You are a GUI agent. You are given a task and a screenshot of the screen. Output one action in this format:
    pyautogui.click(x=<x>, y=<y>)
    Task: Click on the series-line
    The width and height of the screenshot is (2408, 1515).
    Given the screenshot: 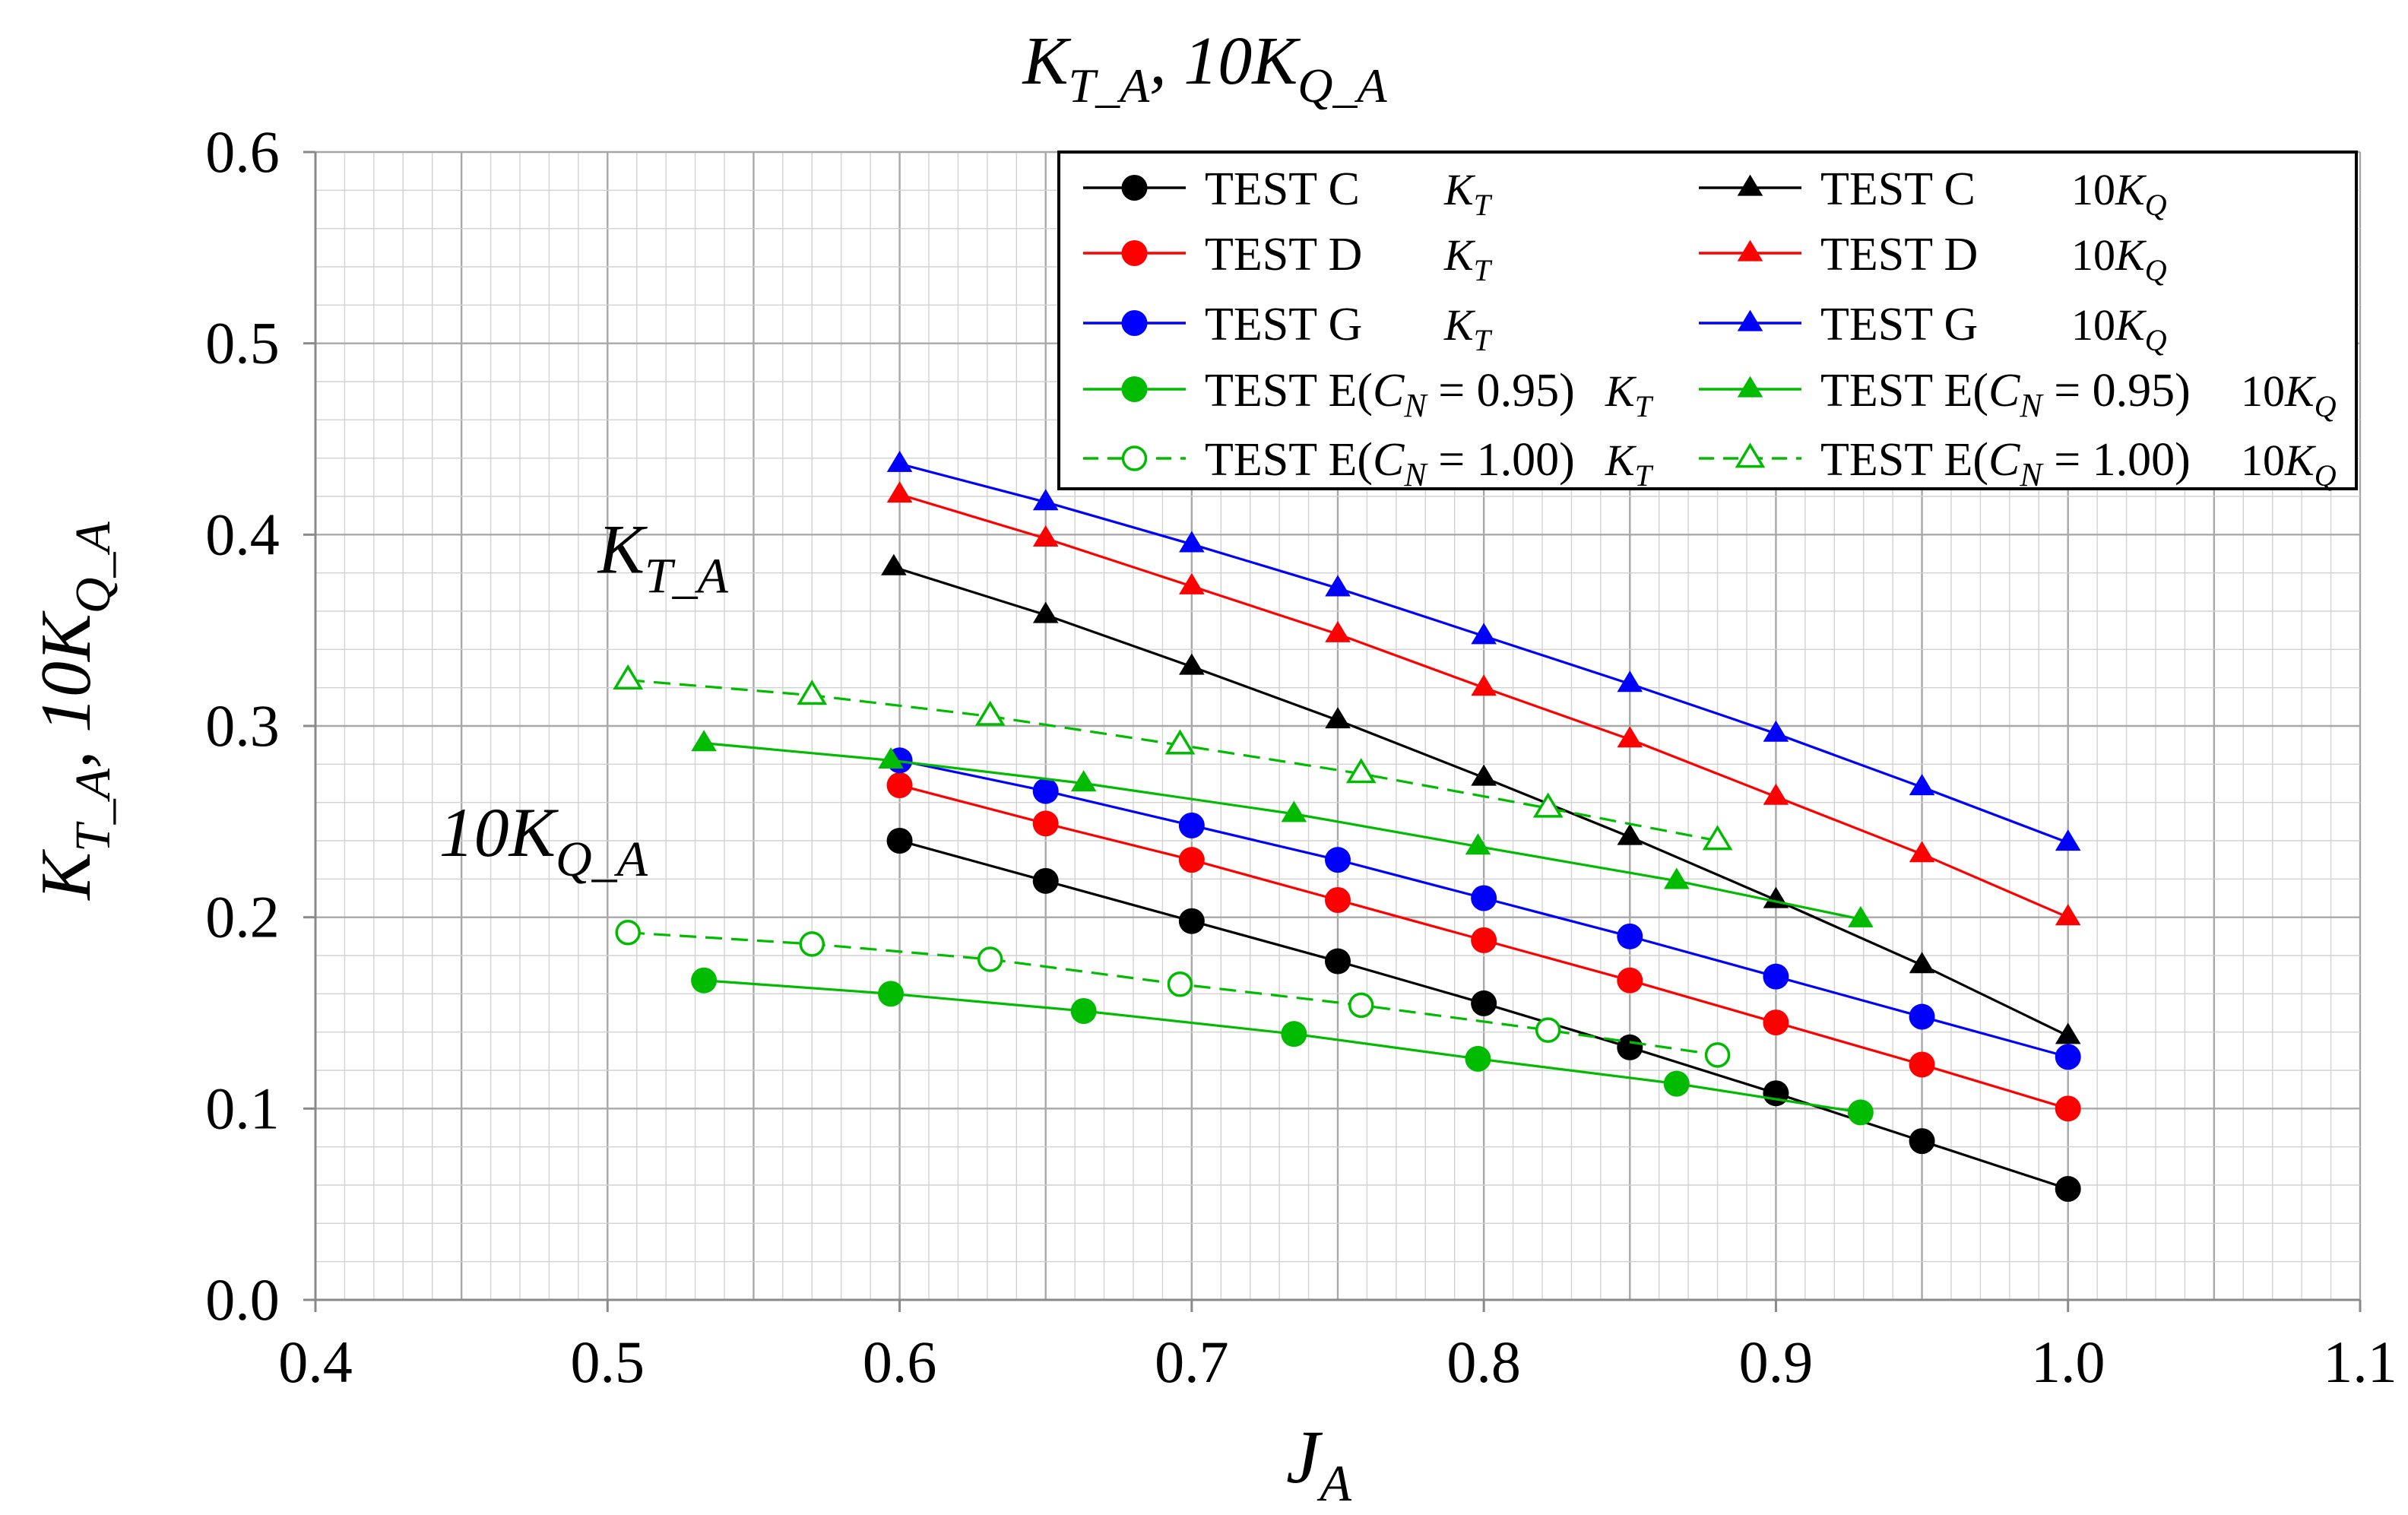 What is the action you would take?
    pyautogui.click(x=1282, y=1046)
    